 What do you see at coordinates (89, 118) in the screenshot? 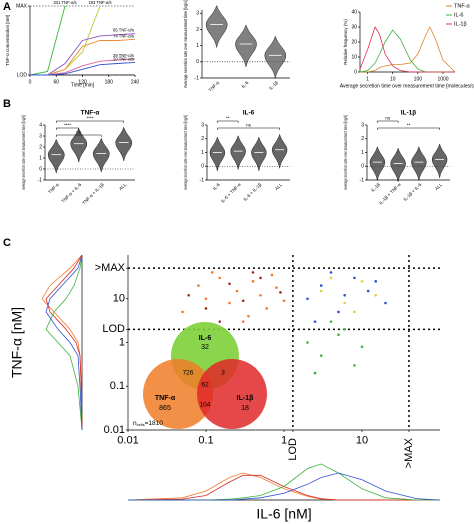
I see `significance-label: ****` at bounding box center [89, 118].